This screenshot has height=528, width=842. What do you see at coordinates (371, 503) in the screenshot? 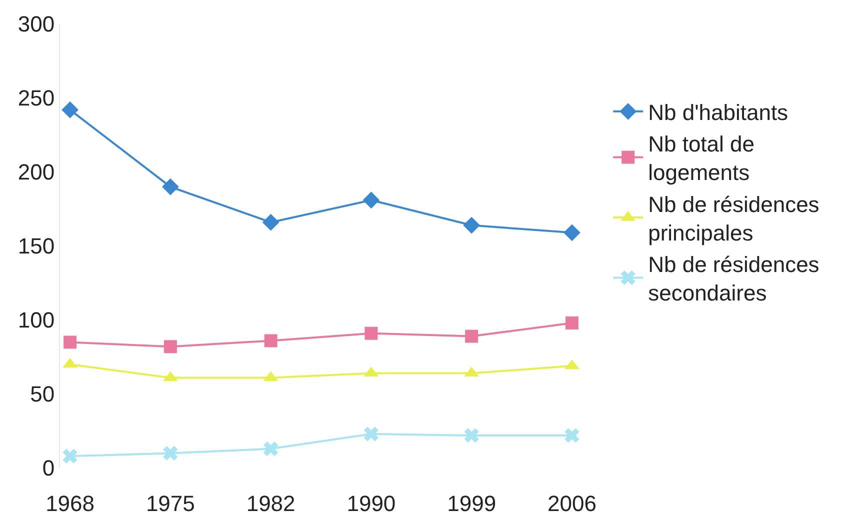
I see `x-tick-label: 1990` at bounding box center [371, 503].